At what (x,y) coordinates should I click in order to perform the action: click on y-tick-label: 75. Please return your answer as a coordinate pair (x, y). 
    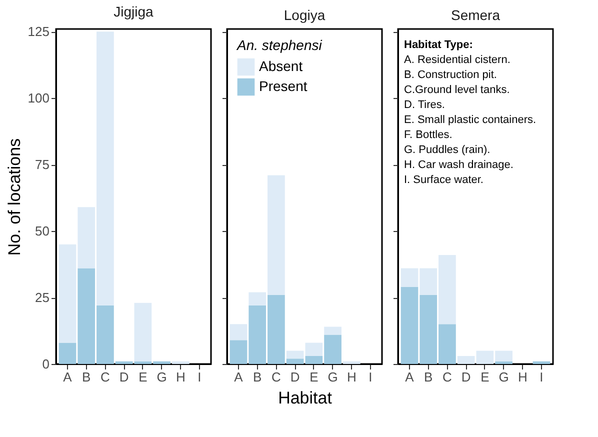
    Looking at the image, I should click on (42, 164).